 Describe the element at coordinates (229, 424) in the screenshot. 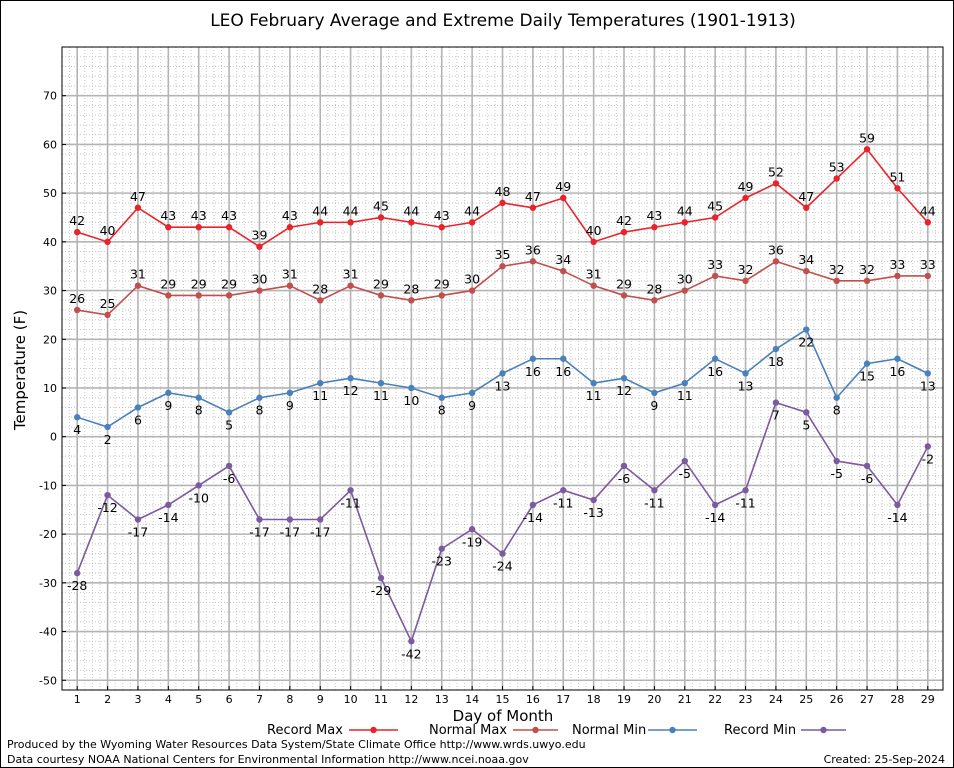

I see `normal-min-data-label: 5` at that location.